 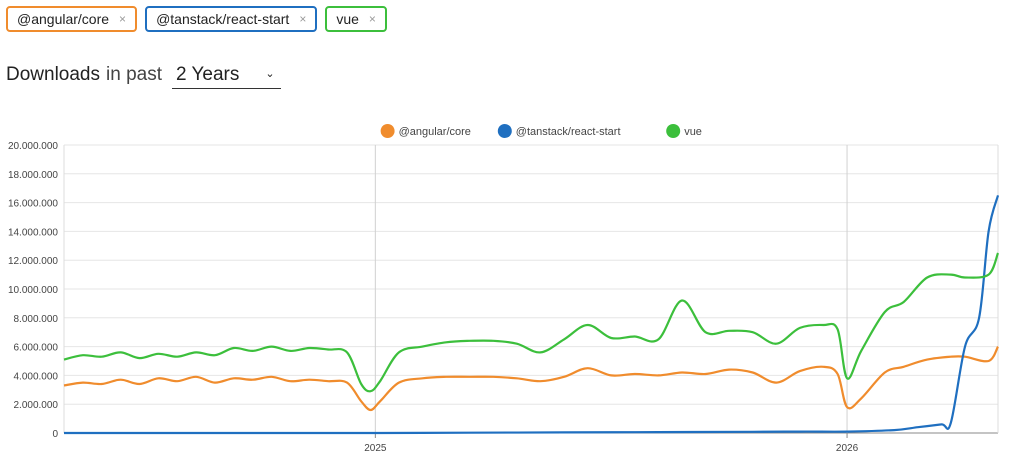 What do you see at coordinates (53, 74) in the screenshot?
I see `downloads-title: Downloads` at bounding box center [53, 74].